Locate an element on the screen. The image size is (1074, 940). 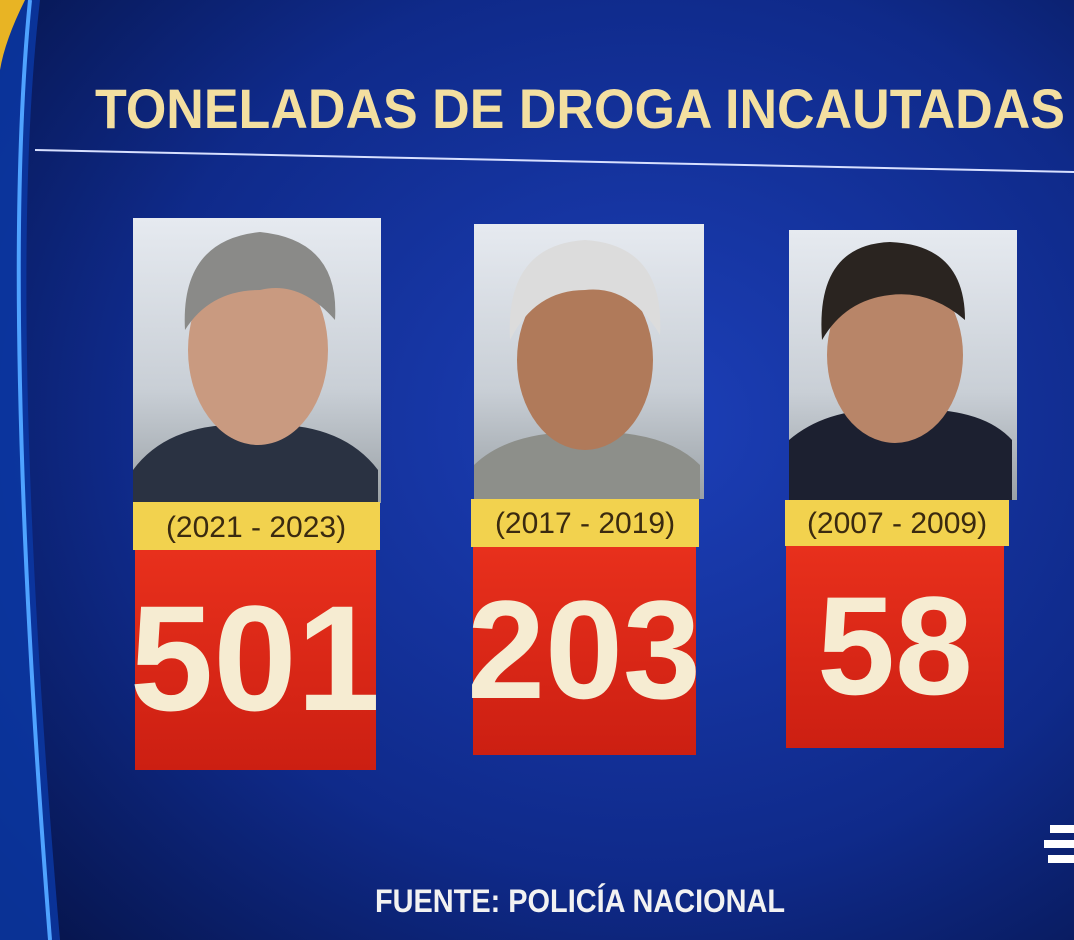
panel: (2007 - 2009) 58 is located at coordinates (901, 489).